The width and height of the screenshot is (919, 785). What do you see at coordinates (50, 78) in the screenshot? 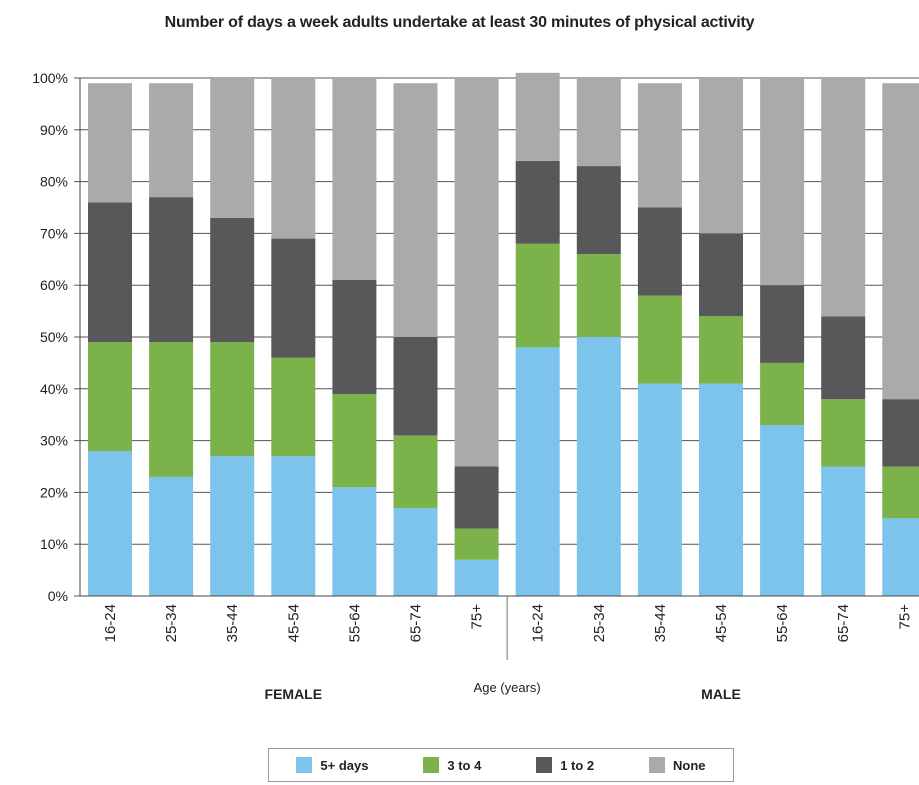
I see `y-tick-label: 100%` at bounding box center [50, 78].